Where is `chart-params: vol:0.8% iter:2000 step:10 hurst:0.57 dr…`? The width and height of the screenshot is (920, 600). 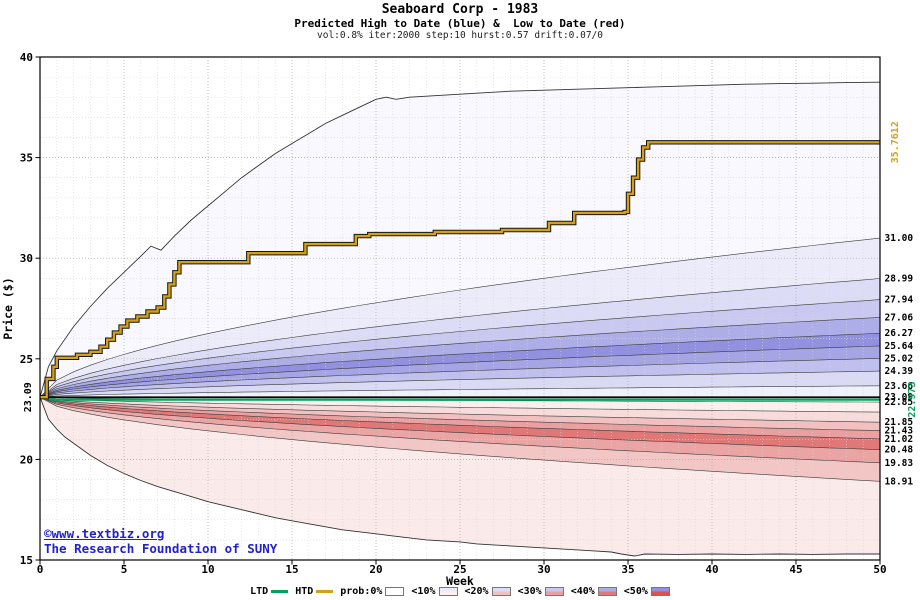
chart-params: vol:0.8% iter:2000 step:10 hurst:0.57 dr… is located at coordinates (460, 35).